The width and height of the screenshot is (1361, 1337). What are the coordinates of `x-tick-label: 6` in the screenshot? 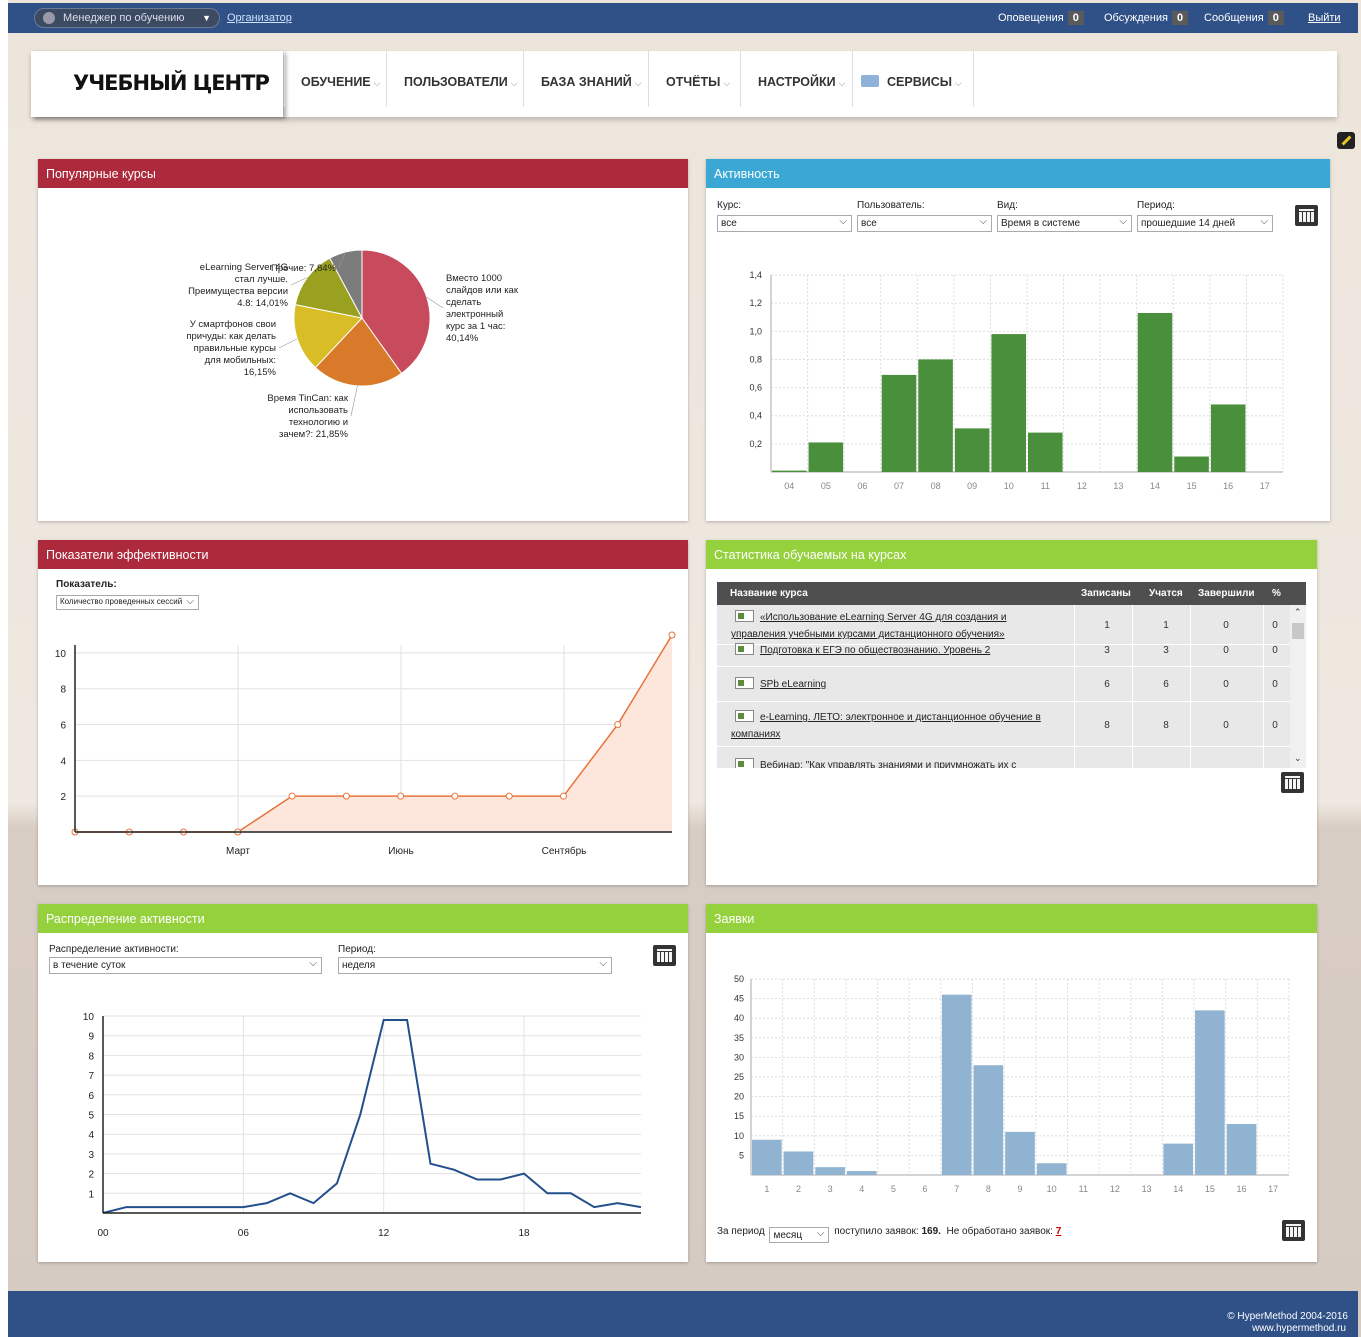 It's located at (925, 1189).